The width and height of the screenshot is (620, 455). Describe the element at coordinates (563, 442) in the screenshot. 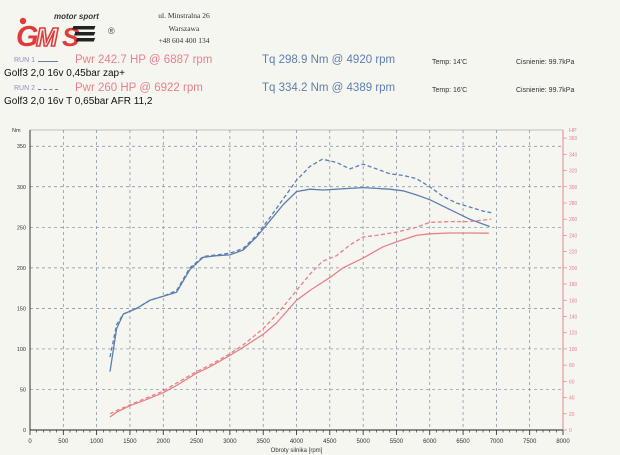

I see `x-tick-label: 8000` at that location.